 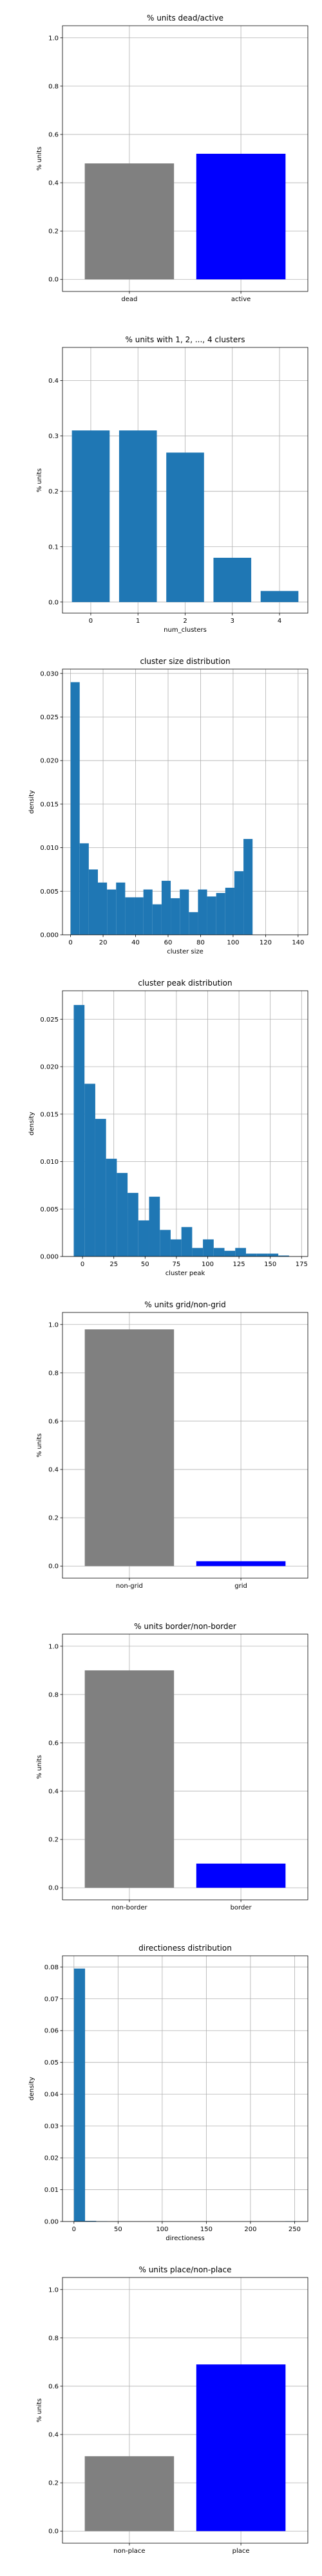 I want to click on y-tick-label: 0.04, so click(x=52, y=2095).